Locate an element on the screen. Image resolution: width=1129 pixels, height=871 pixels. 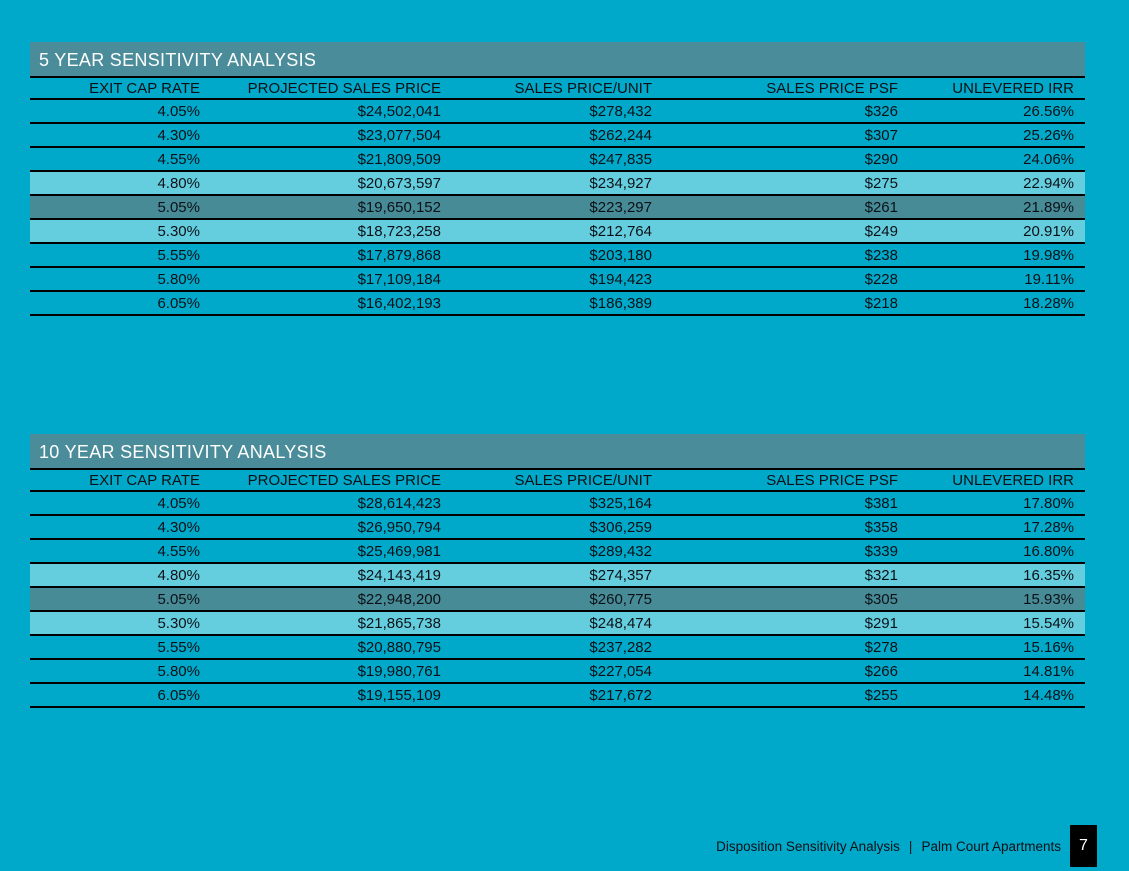
page-number-badge: 7 is located at coordinates (1083, 846).